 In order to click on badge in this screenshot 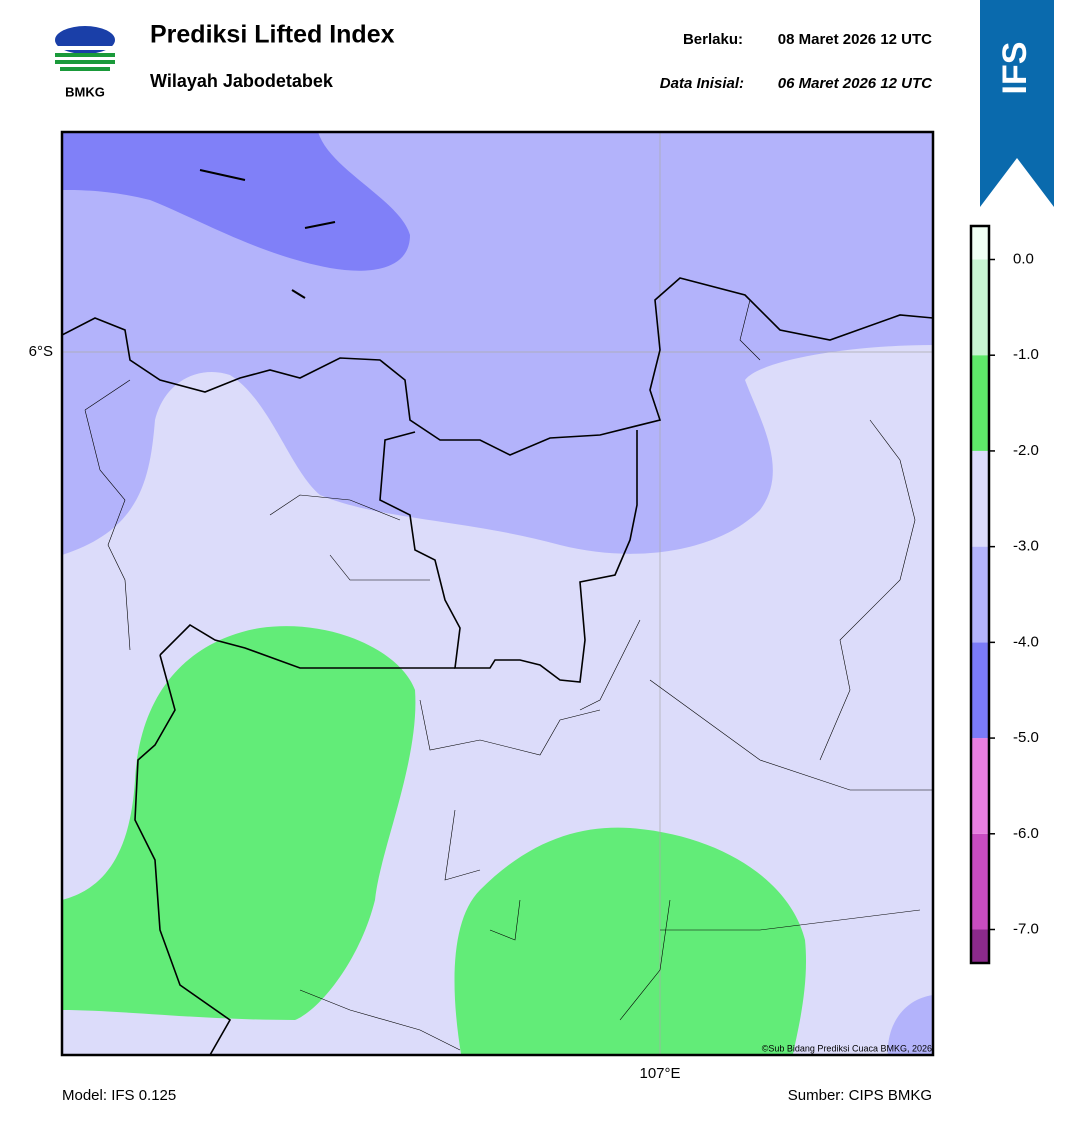, I will do `click(1017, 103)`.